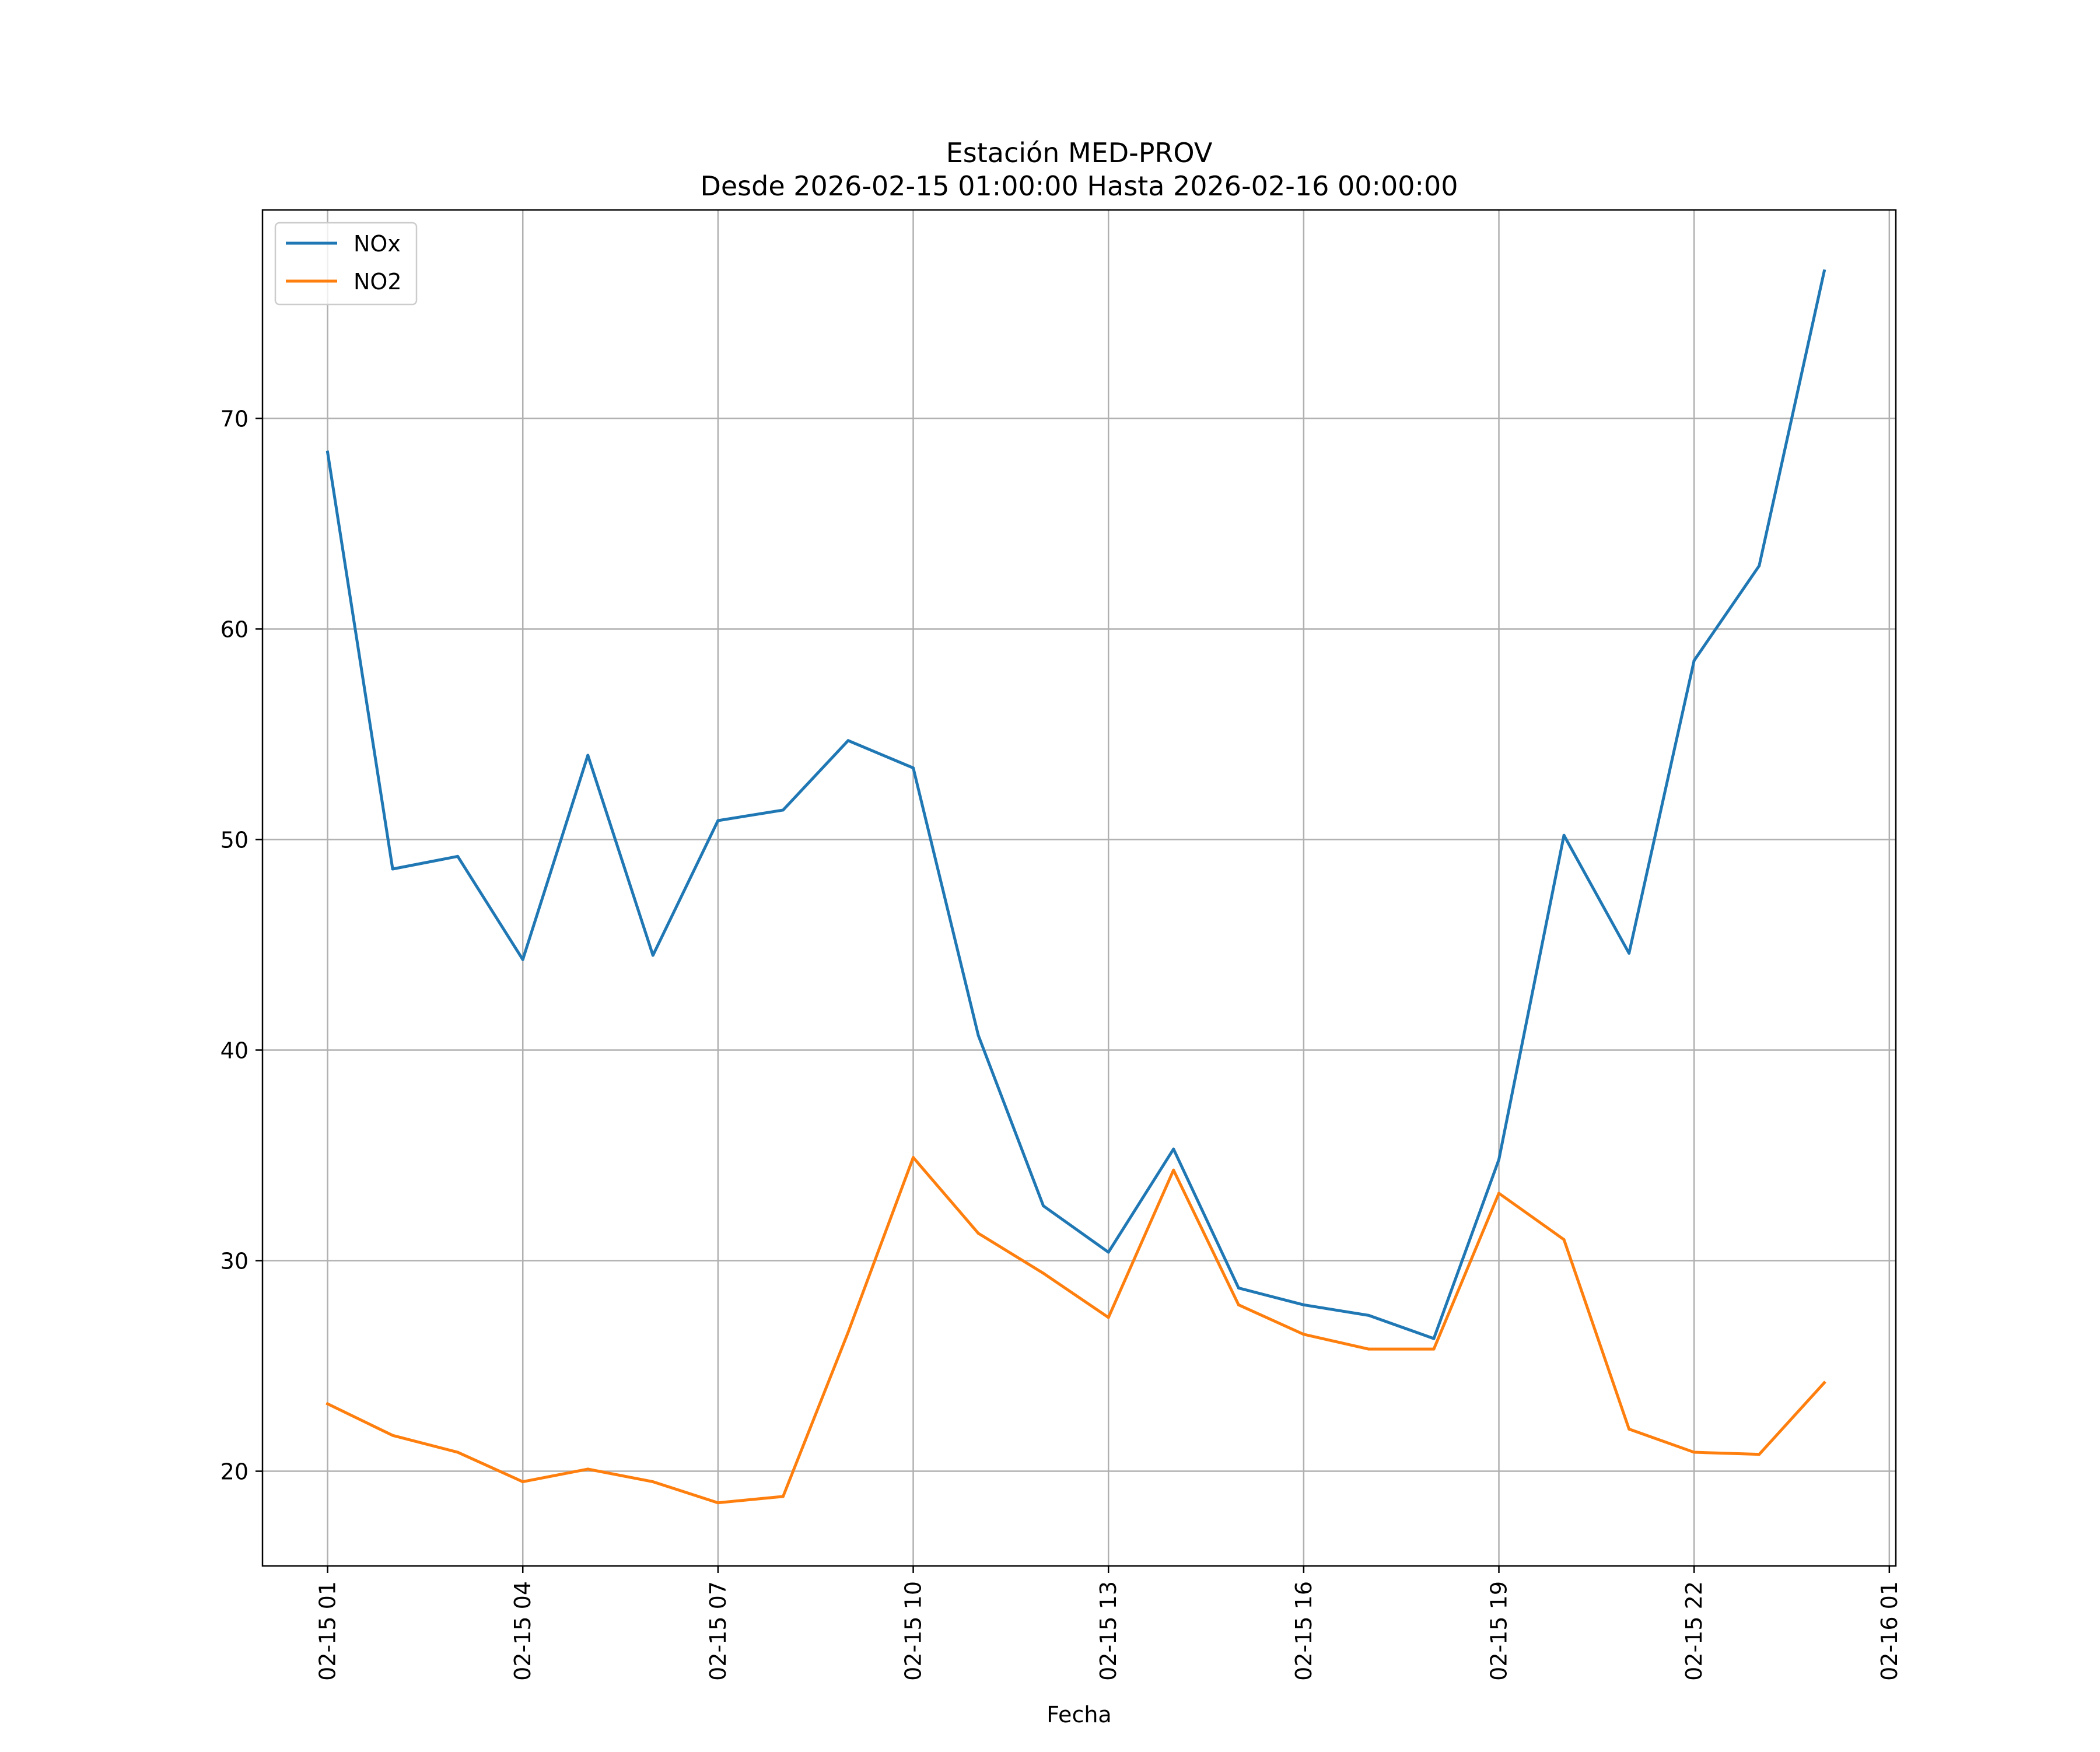 The image size is (2100, 1752). What do you see at coordinates (235, 1472) in the screenshot?
I see `y-tick-label: 20` at bounding box center [235, 1472].